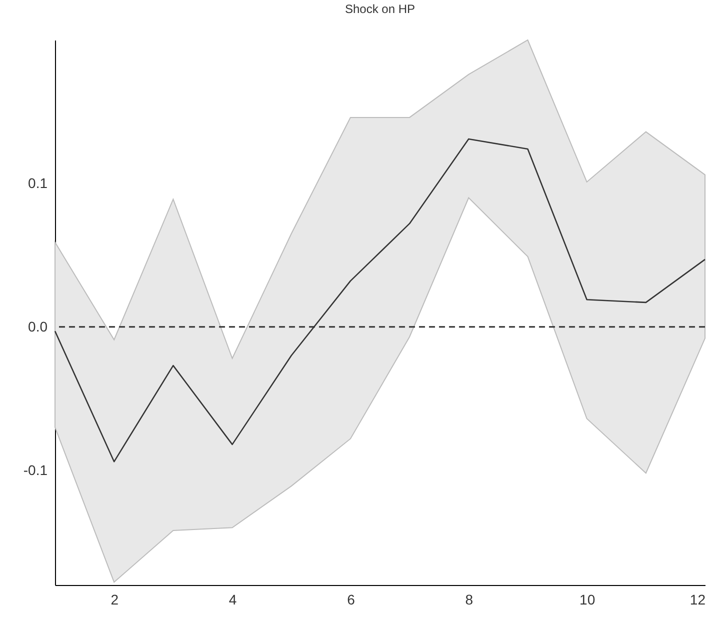 The width and height of the screenshot is (727, 620). What do you see at coordinates (588, 600) in the screenshot?
I see `x-tick-label: 10` at bounding box center [588, 600].